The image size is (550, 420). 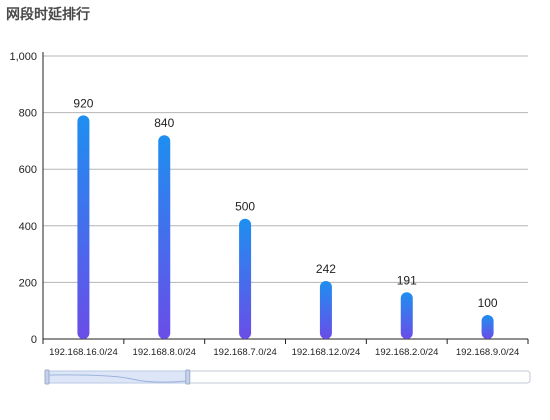 What do you see at coordinates (488, 303) in the screenshot?
I see `data-label: 100` at bounding box center [488, 303].